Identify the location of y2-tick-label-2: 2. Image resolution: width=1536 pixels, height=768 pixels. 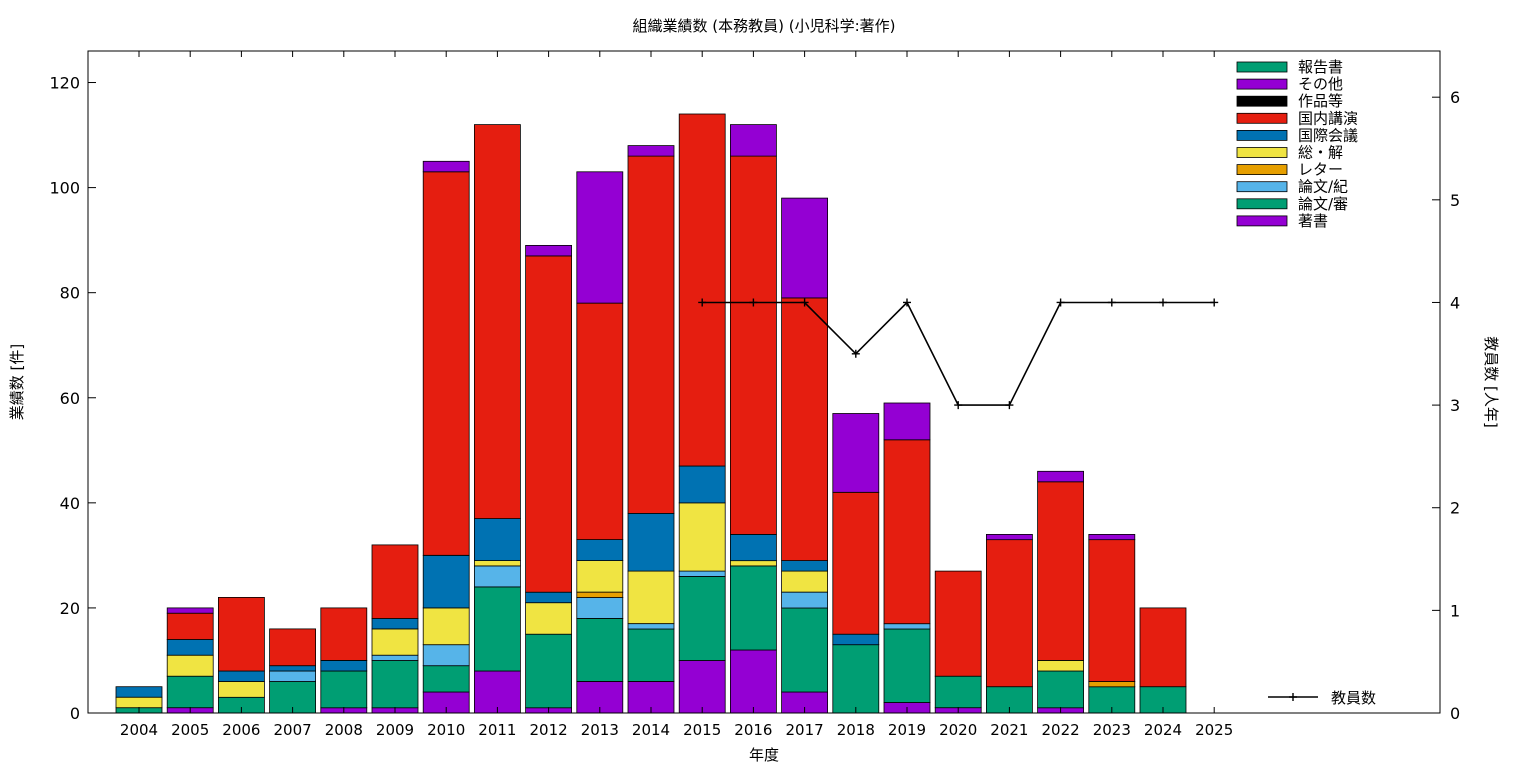
(1455, 508).